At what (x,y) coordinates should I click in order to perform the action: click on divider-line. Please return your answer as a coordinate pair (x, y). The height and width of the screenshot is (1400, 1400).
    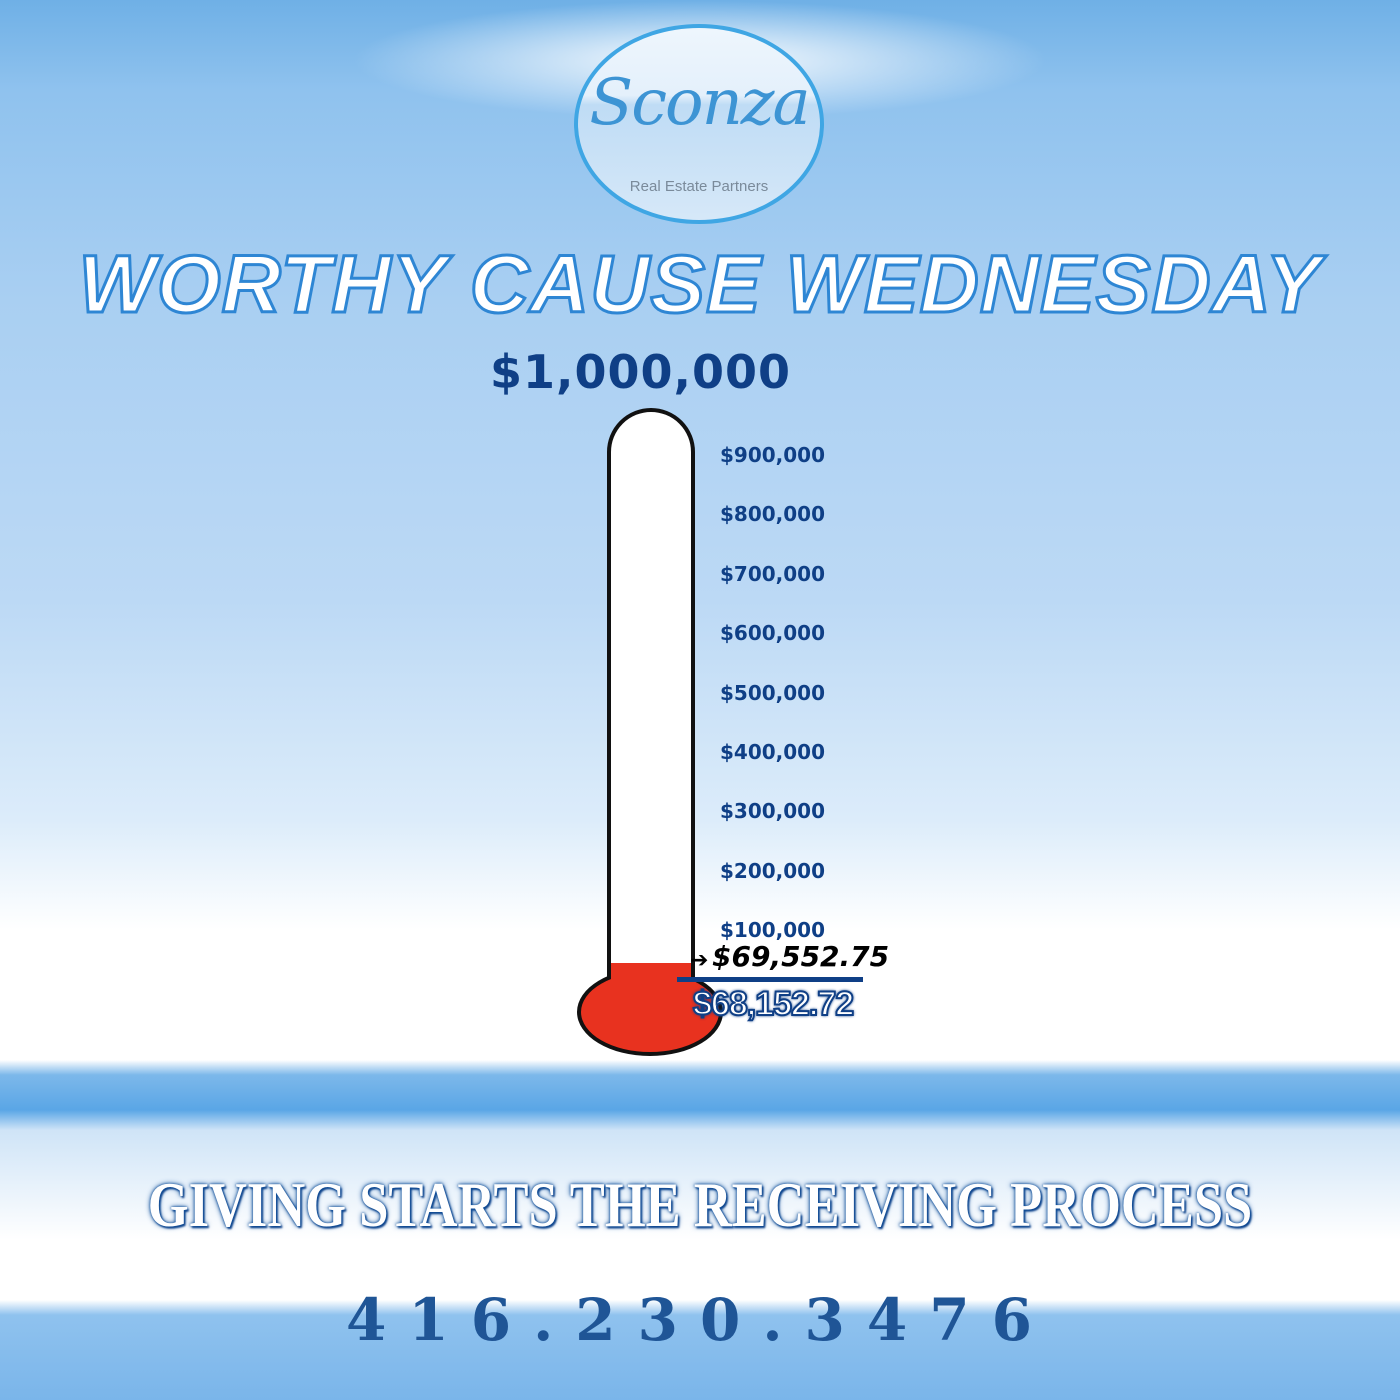
    Looking at the image, I should click on (770, 979).